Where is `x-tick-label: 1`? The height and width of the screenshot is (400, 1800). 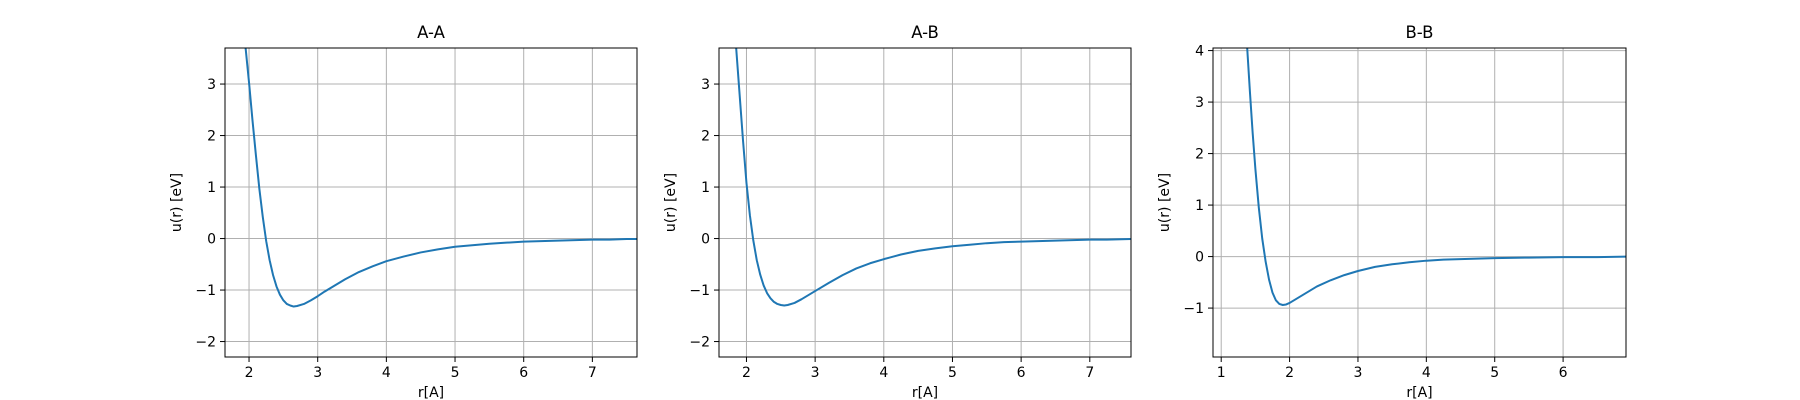
x-tick-label: 1 is located at coordinates (1221, 373).